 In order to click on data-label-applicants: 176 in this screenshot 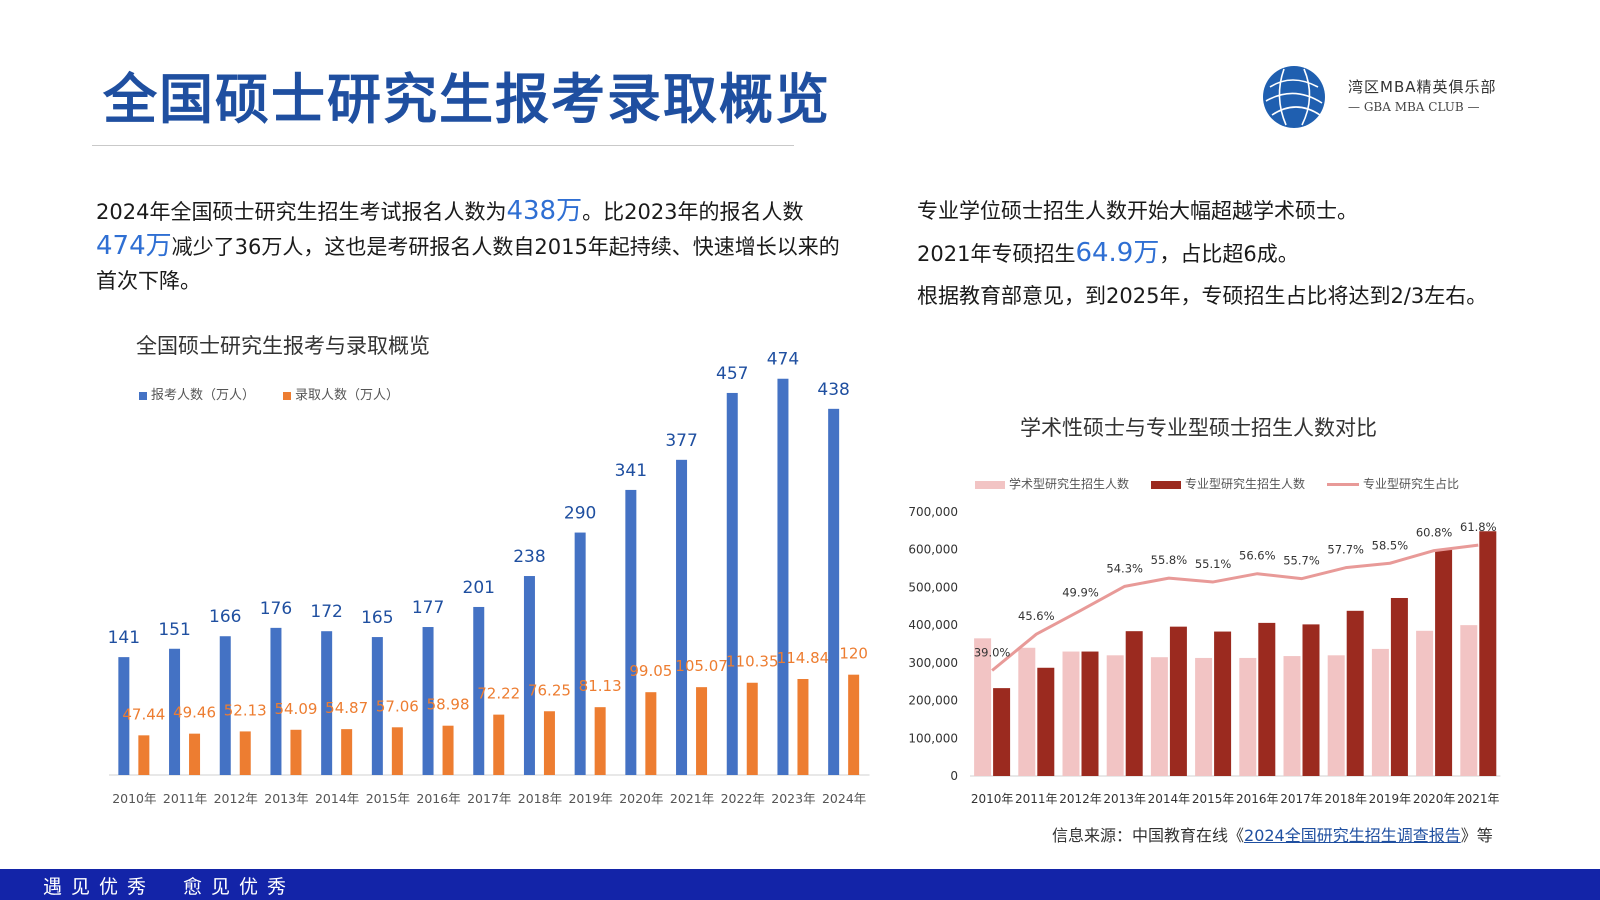, I will do `click(276, 609)`.